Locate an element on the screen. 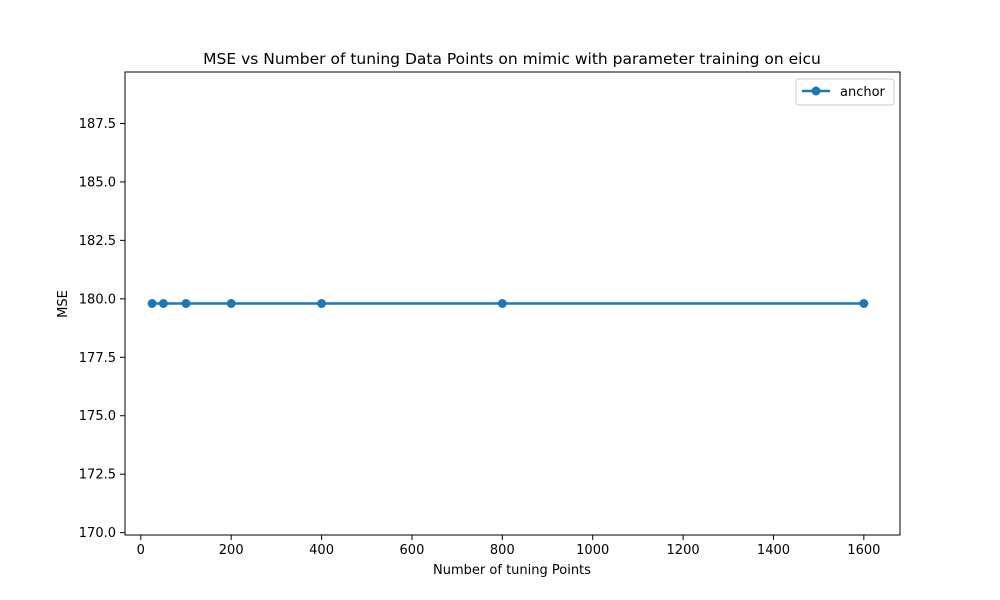 This screenshot has height=600, width=1000. legend: anchor is located at coordinates (845, 92).